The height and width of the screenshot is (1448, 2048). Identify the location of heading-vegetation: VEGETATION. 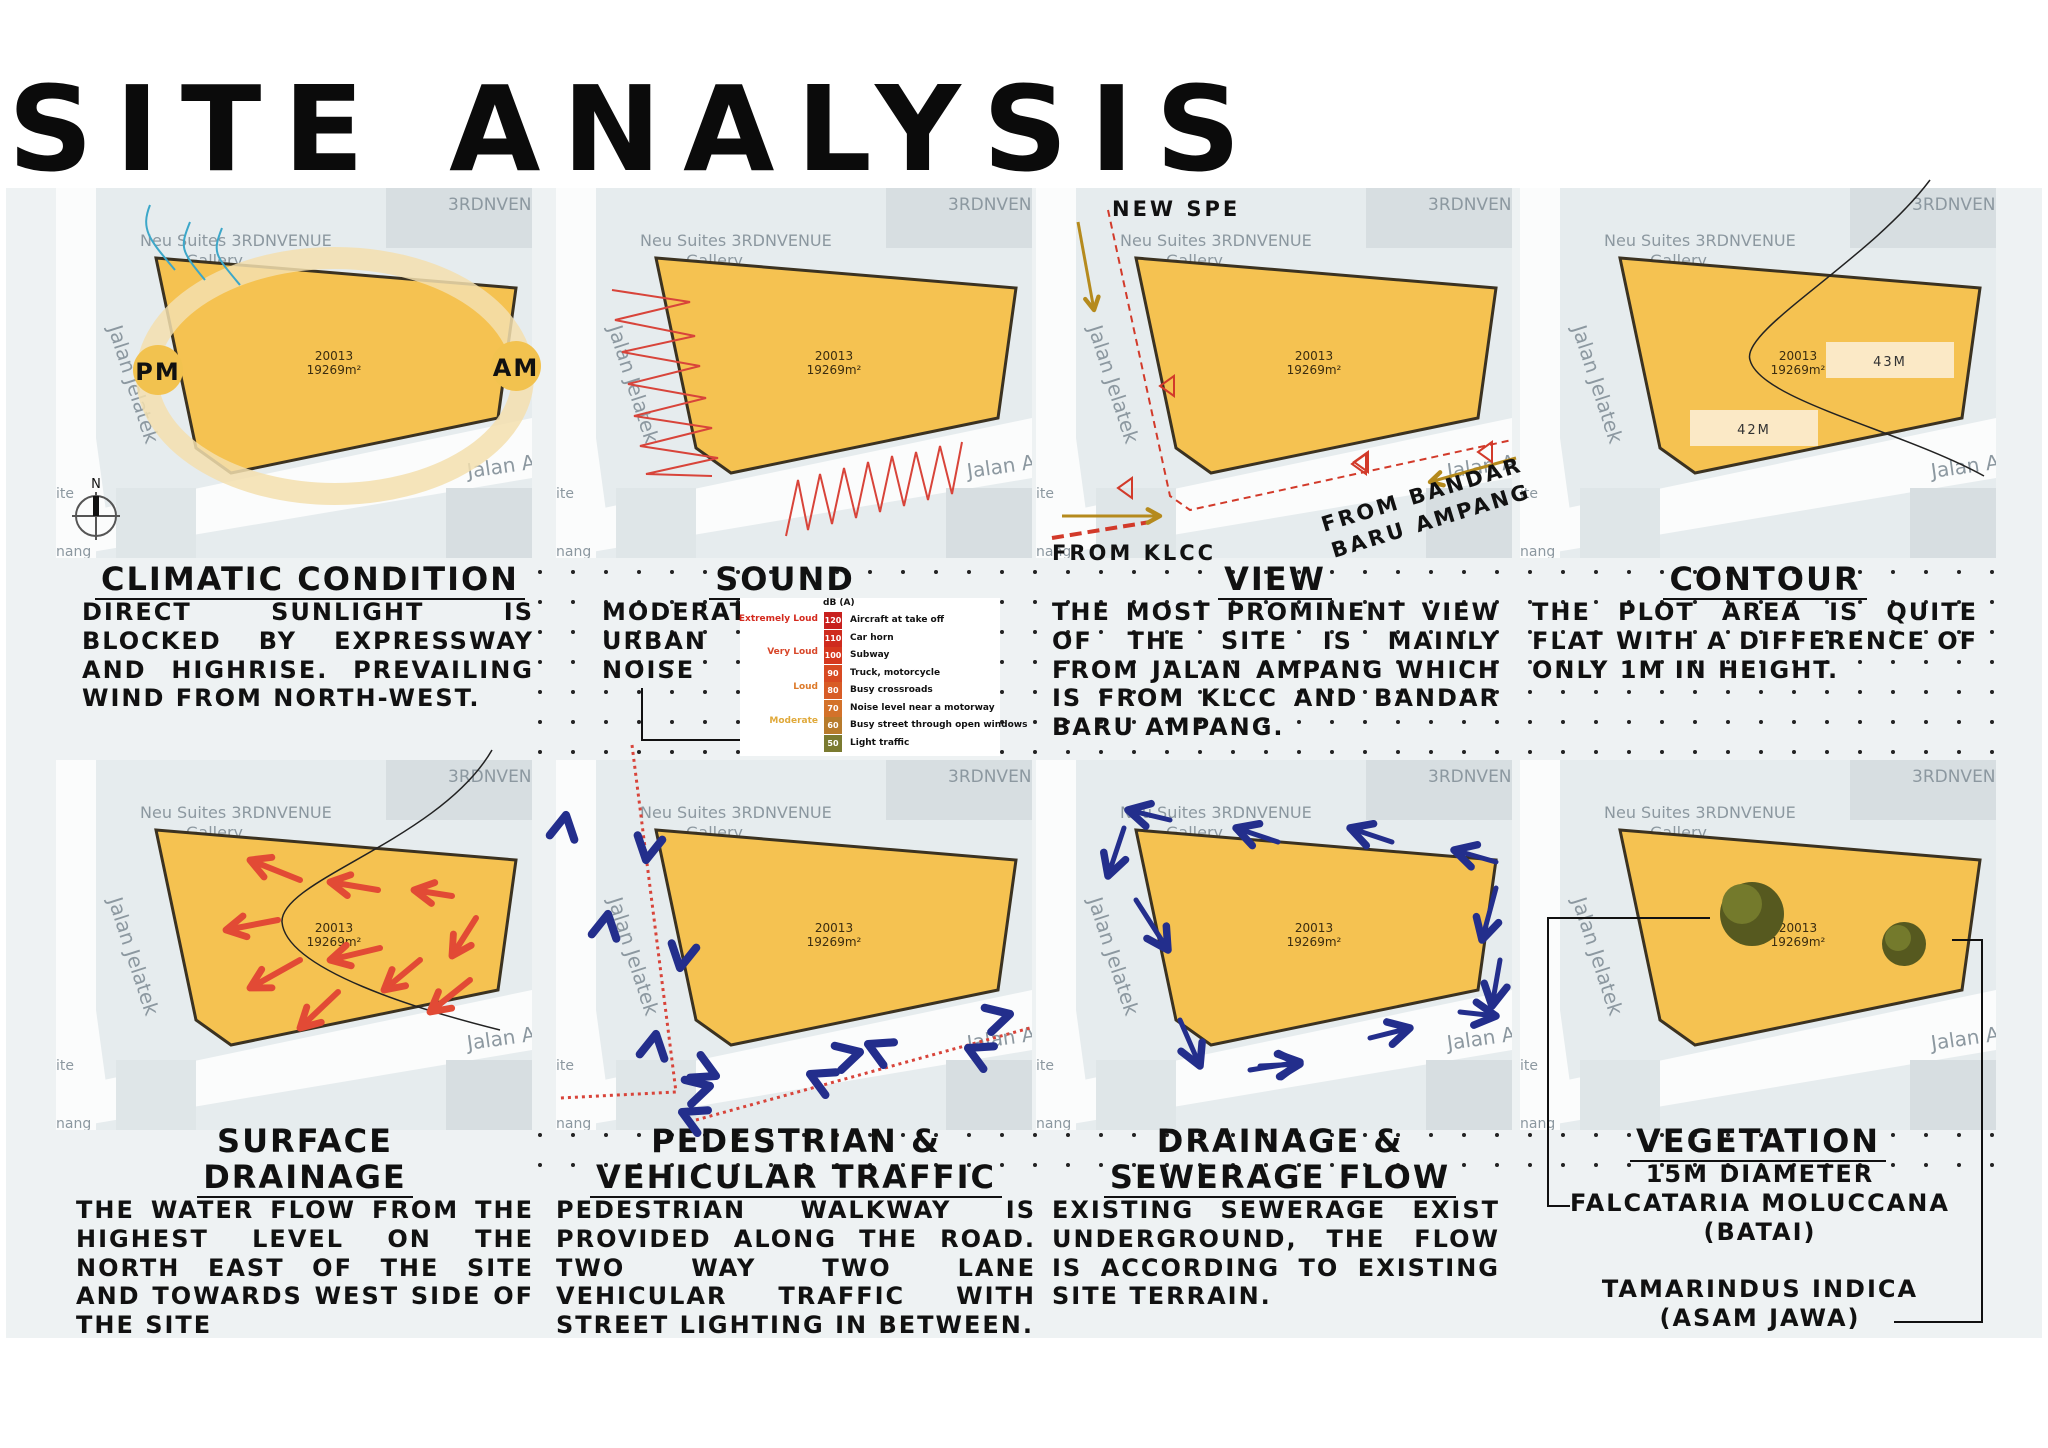
(1758, 1142).